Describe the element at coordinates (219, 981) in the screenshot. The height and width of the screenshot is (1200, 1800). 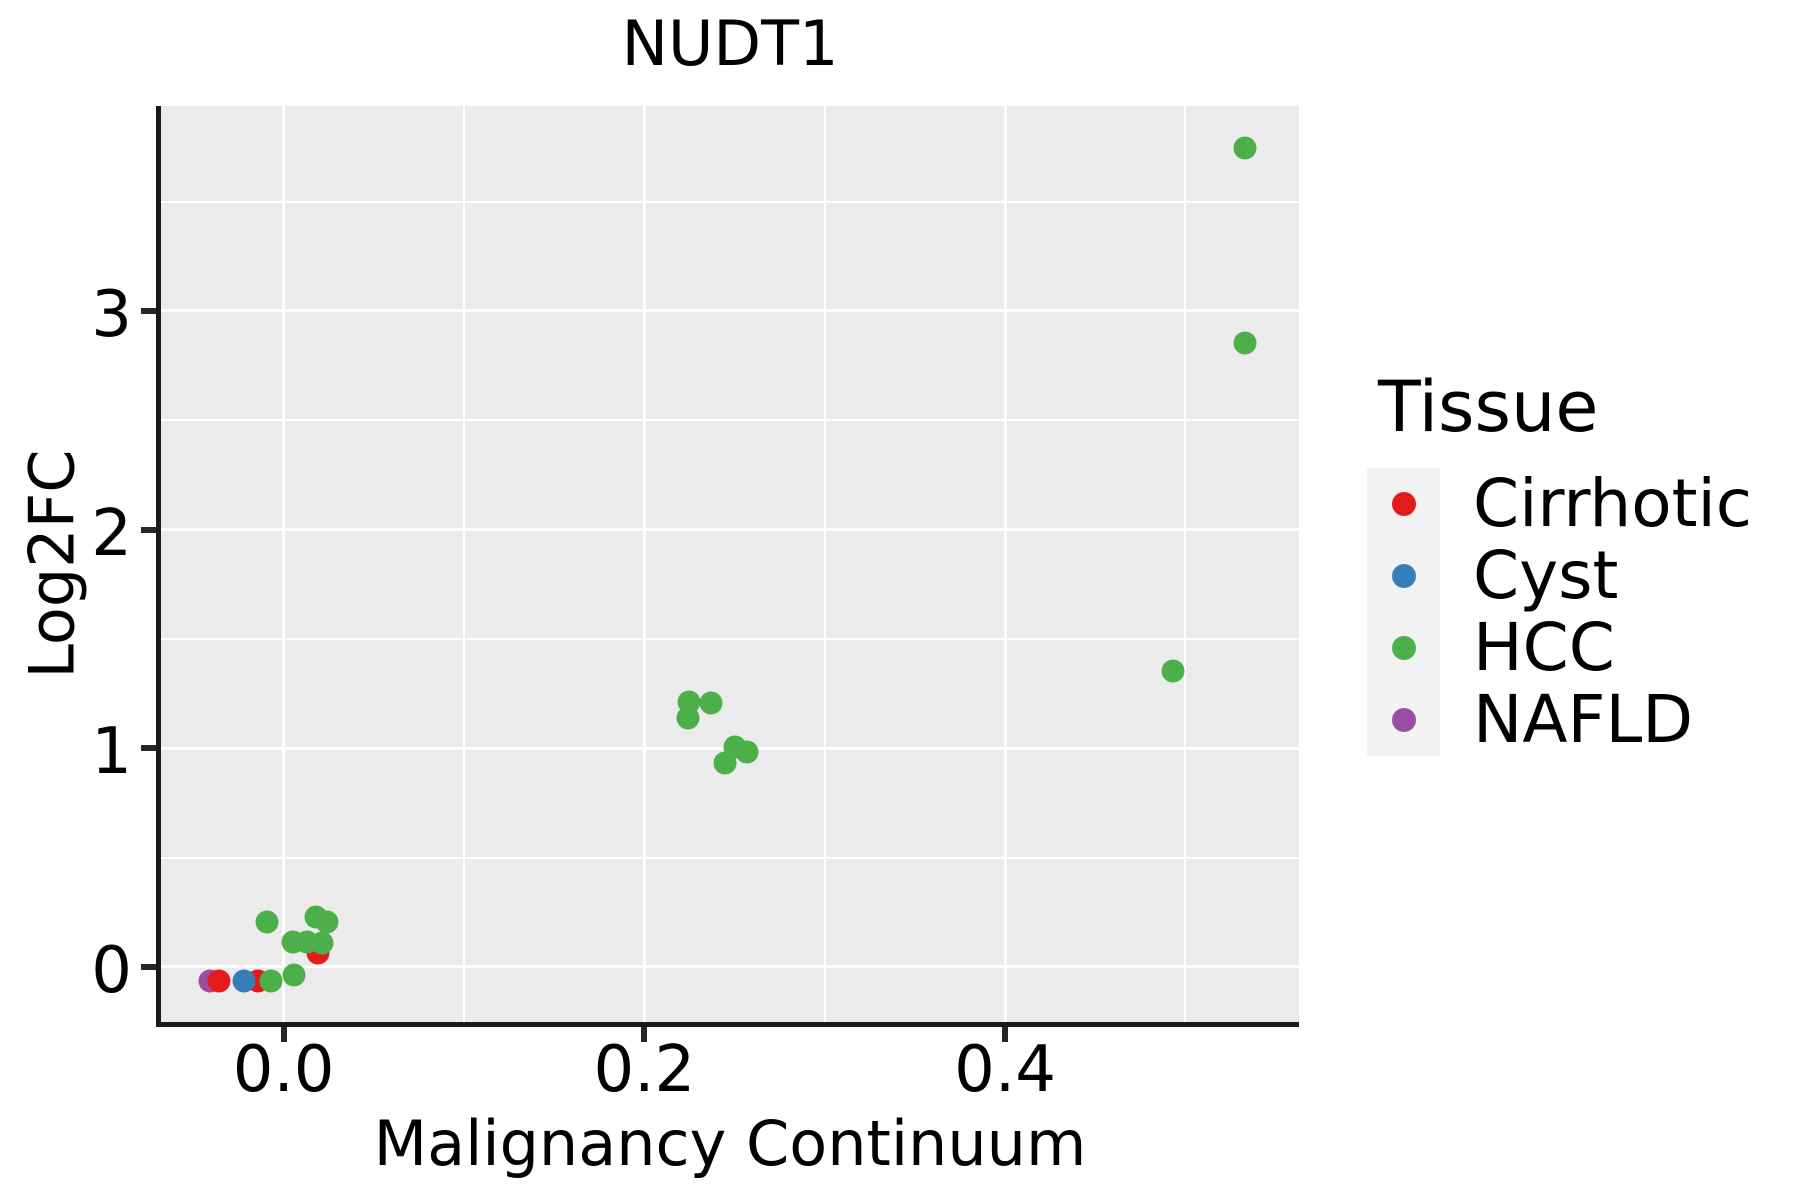
I see `data-point-cirrhotic` at that location.